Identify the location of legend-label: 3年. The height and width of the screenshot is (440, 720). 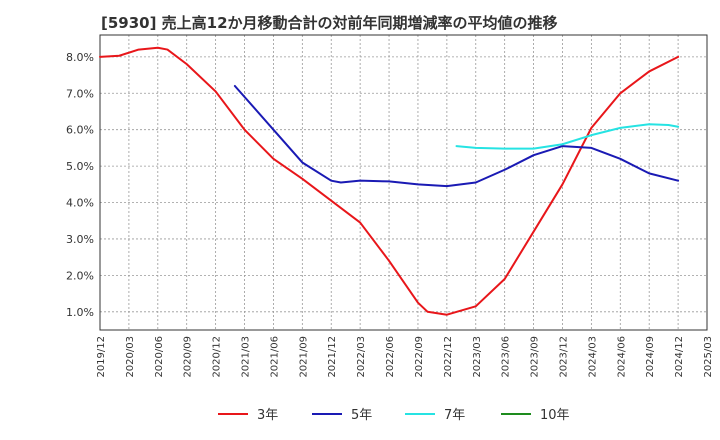
(267, 415).